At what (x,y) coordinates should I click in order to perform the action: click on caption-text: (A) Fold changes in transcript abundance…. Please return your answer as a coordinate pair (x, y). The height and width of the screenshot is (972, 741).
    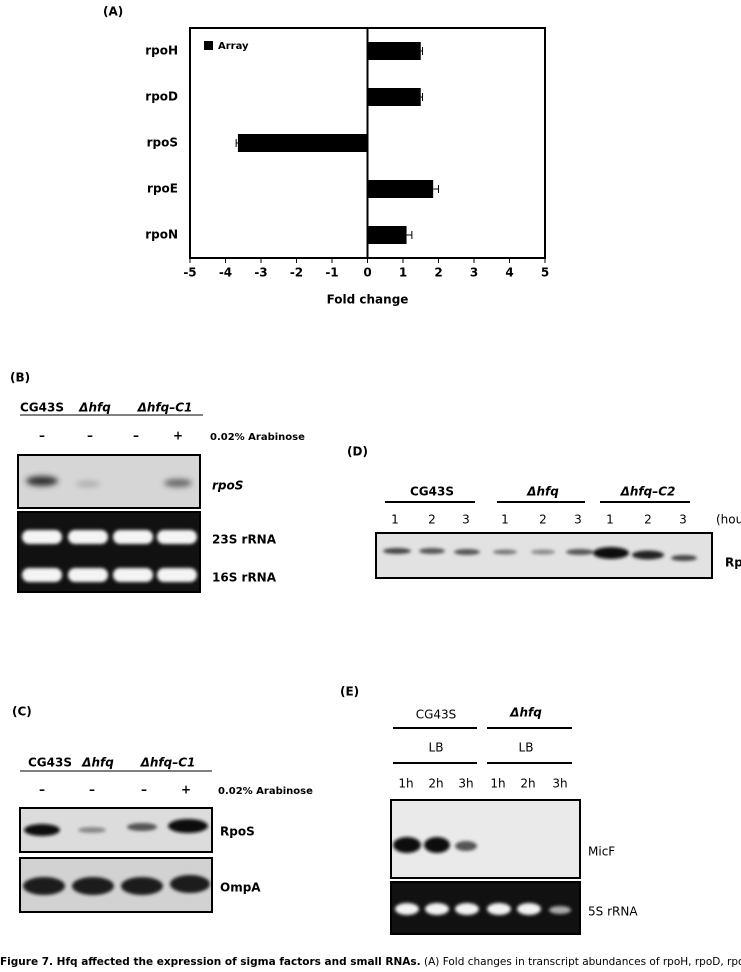
    Looking at the image, I should click on (582, 962).